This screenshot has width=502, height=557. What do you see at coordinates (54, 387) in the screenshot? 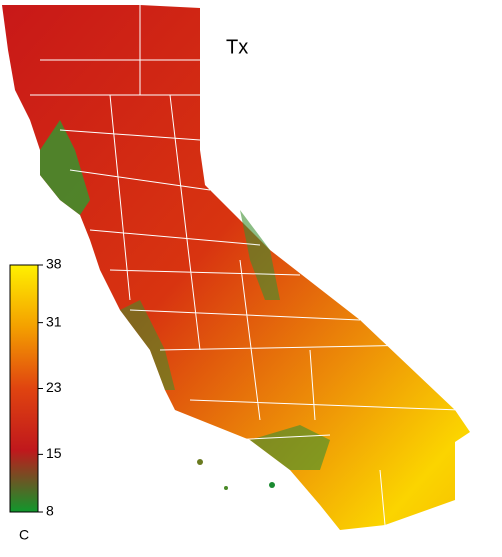
I see `colorbar-tick-label: 23` at bounding box center [54, 387].